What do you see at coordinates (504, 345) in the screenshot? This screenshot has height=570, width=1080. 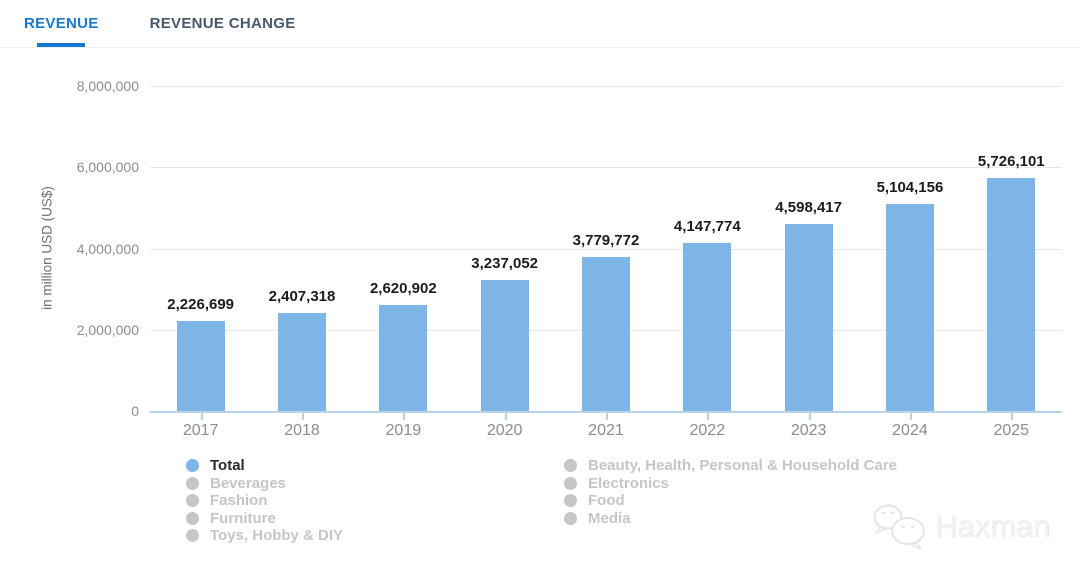 I see `bar-2020` at bounding box center [504, 345].